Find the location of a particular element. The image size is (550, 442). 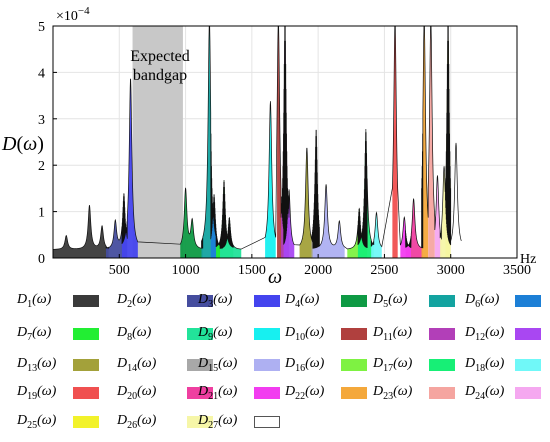

legend-item-d15: D15(ω) is located at coordinates (239, 365).